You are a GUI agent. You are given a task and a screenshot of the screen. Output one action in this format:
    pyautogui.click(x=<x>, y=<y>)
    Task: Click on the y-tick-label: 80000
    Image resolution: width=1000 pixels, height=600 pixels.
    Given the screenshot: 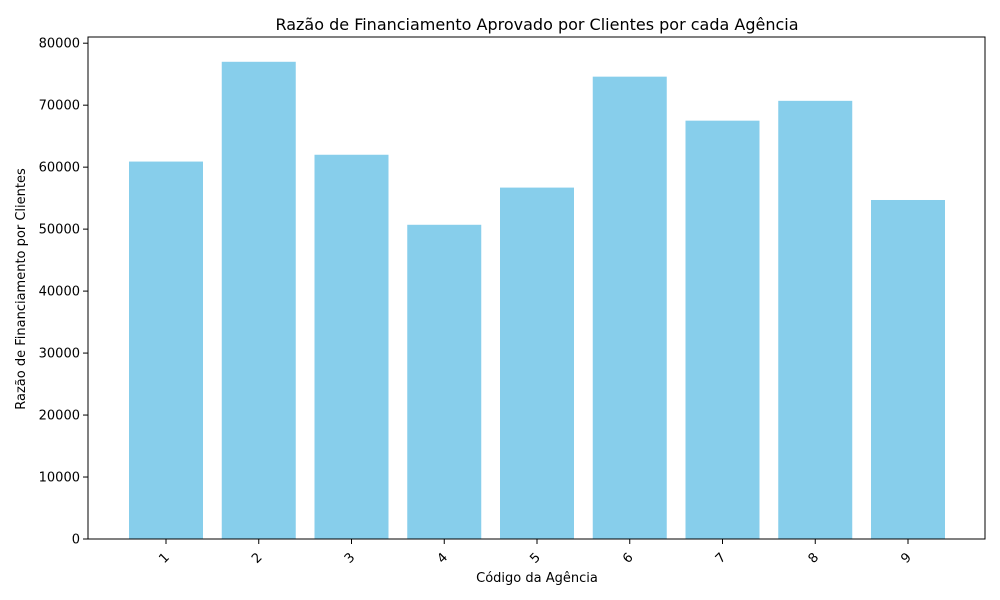 What is the action you would take?
    pyautogui.click(x=59, y=44)
    